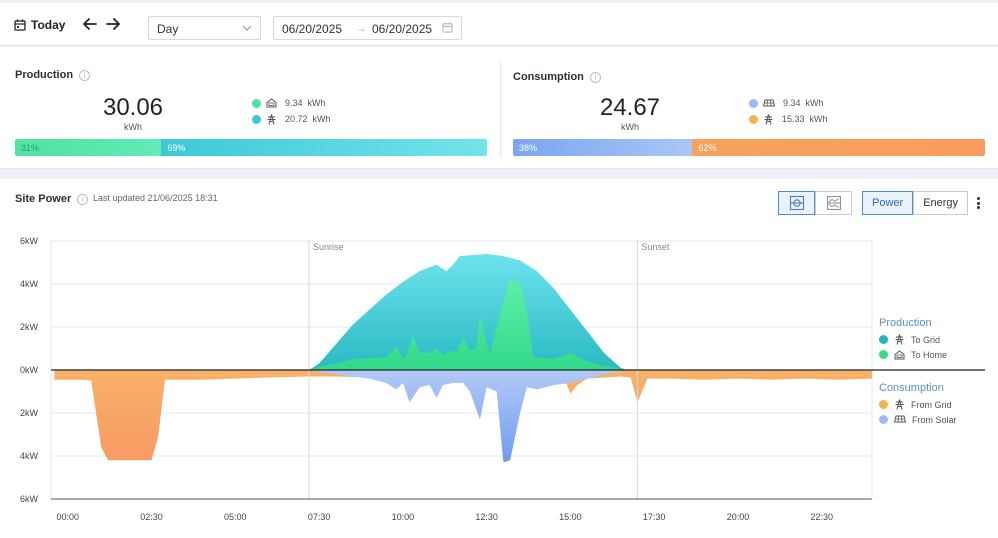 The height and width of the screenshot is (538, 998). Describe the element at coordinates (44, 75) in the screenshot. I see `production-title-label: Production` at that location.